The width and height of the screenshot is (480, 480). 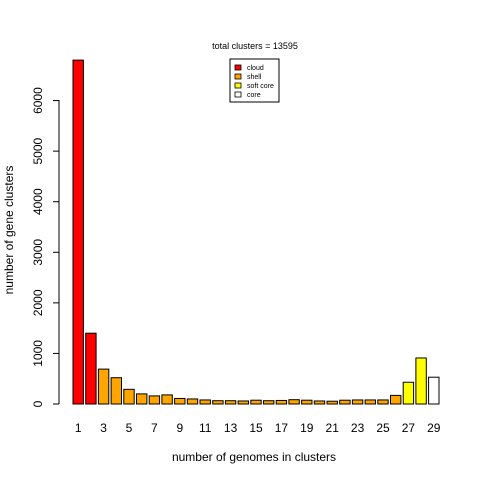 I want to click on y-tick-label-3000: 3000, so click(x=38, y=252).